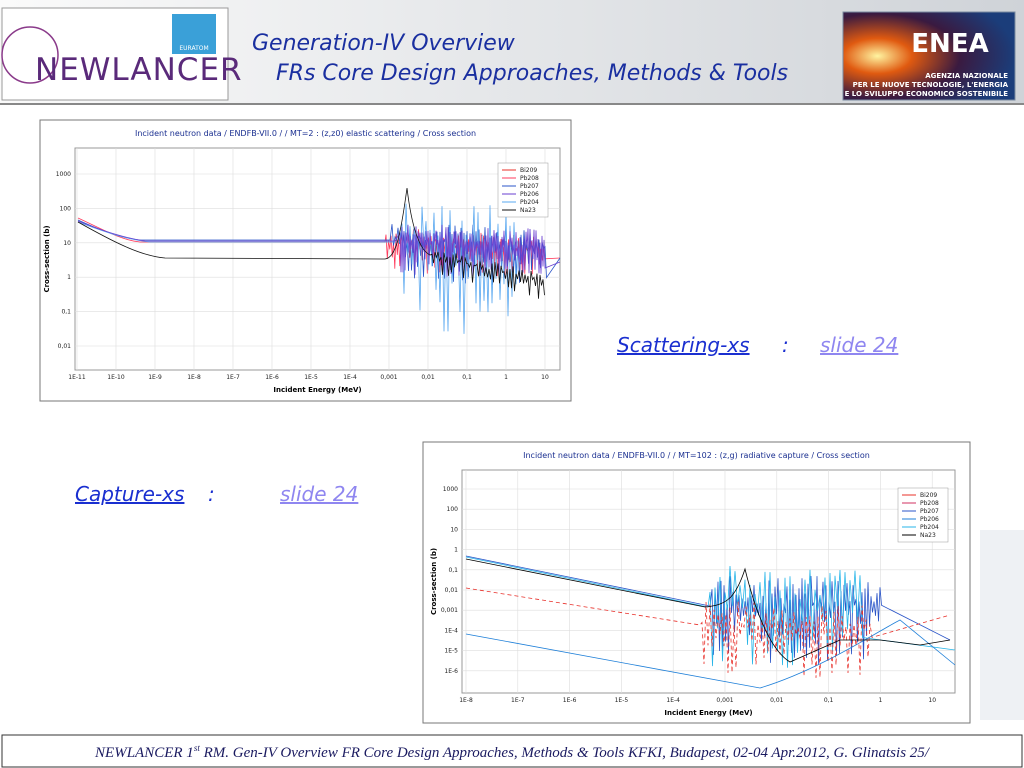  Describe the element at coordinates (129, 494) in the screenshot. I see `link-label: Capture-xs` at that location.